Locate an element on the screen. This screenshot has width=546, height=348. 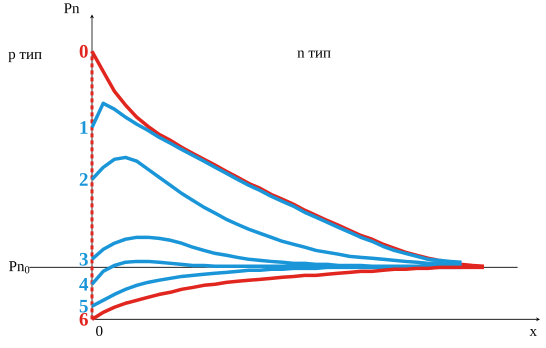
x-axis-title: x is located at coordinates (533, 332).